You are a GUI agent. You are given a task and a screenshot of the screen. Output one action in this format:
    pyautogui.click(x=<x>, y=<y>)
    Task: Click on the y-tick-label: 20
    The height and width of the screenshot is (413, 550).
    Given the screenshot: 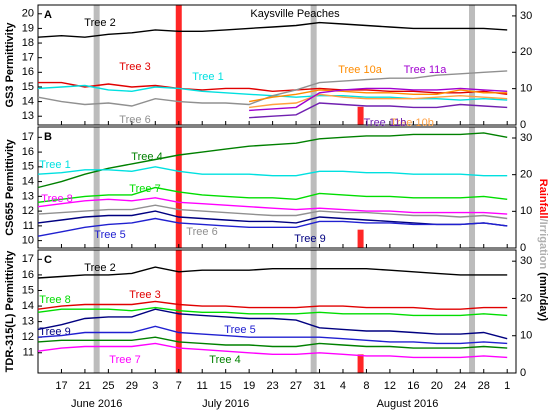 What is the action you would take?
    pyautogui.click(x=28, y=14)
    